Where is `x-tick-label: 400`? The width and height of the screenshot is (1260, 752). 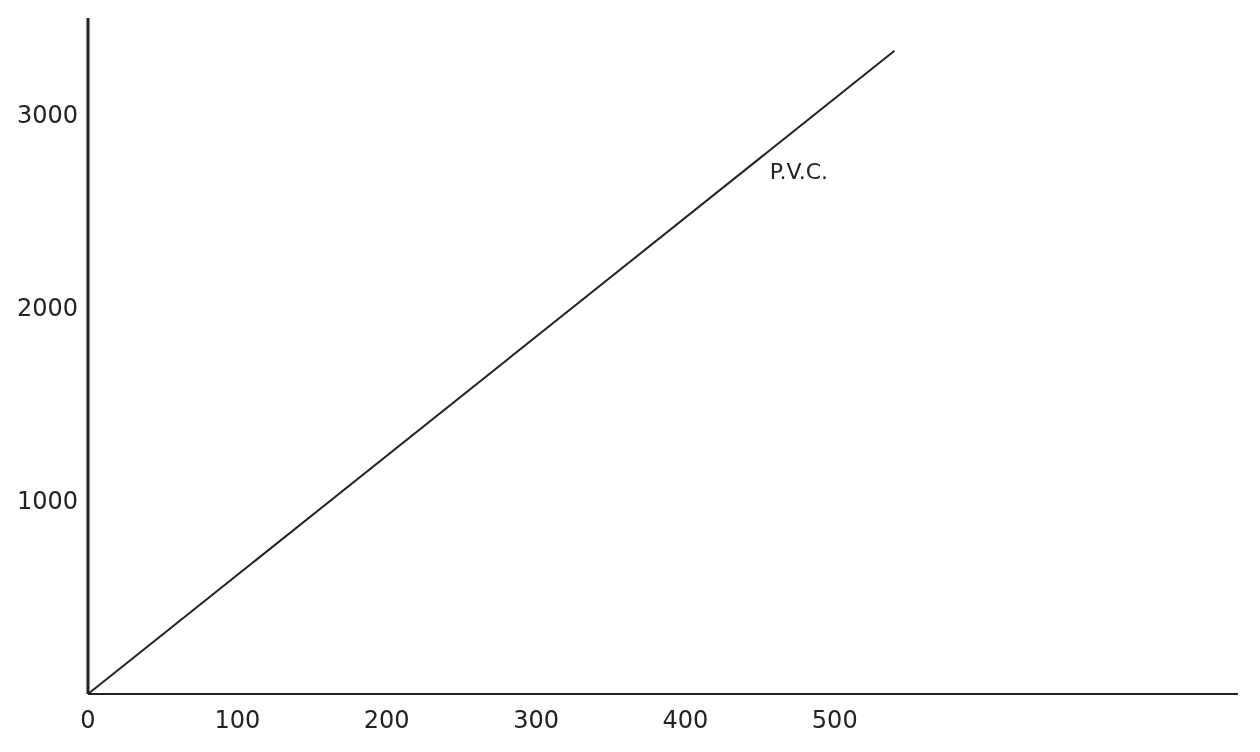 x-tick-label: 400 is located at coordinates (685, 720).